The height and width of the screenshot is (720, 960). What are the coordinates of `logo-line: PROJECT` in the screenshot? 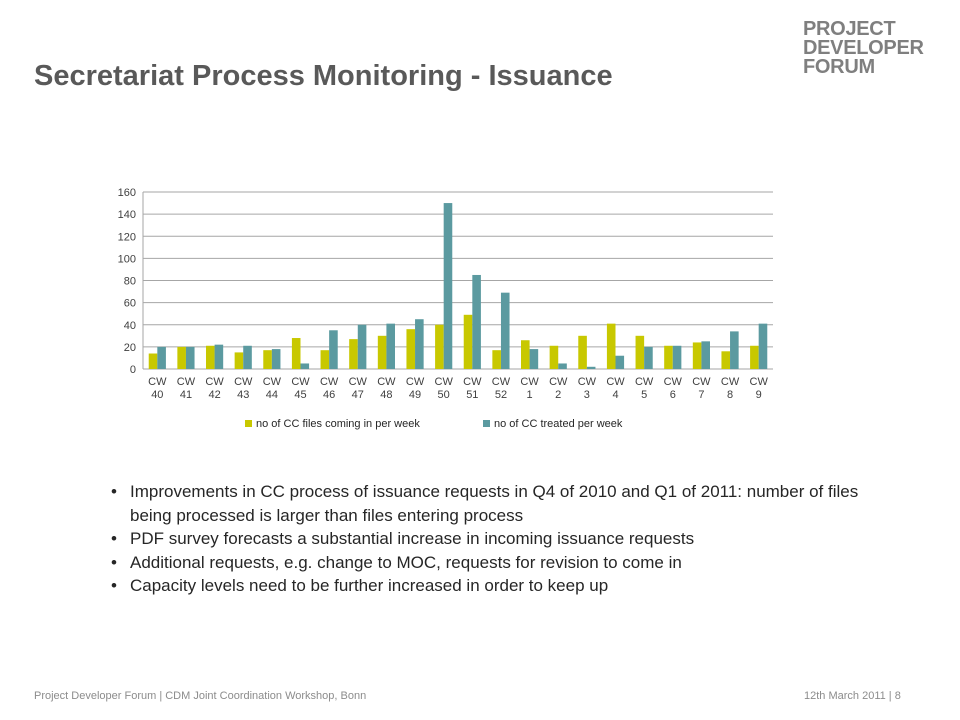 It's located at (849, 29).